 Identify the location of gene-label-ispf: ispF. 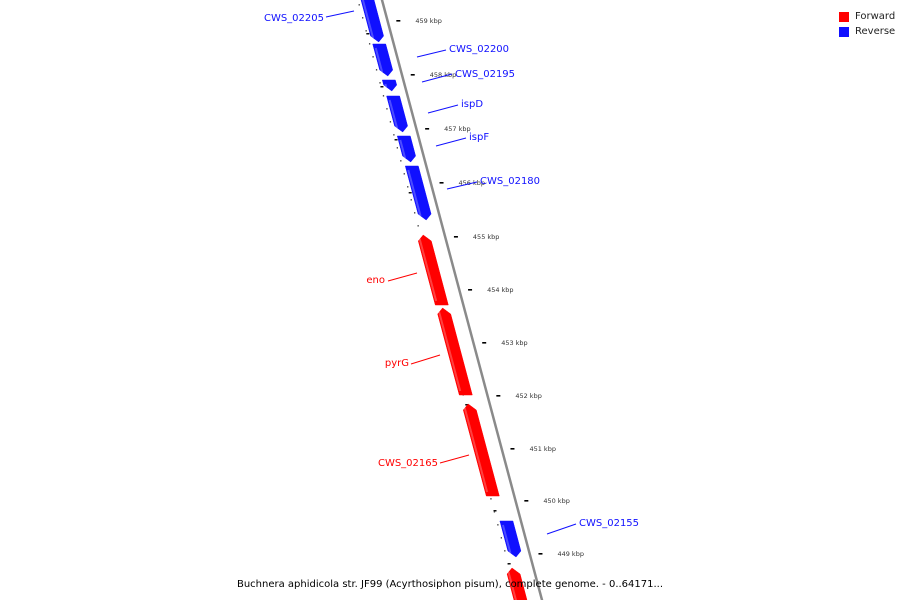
(479, 137).